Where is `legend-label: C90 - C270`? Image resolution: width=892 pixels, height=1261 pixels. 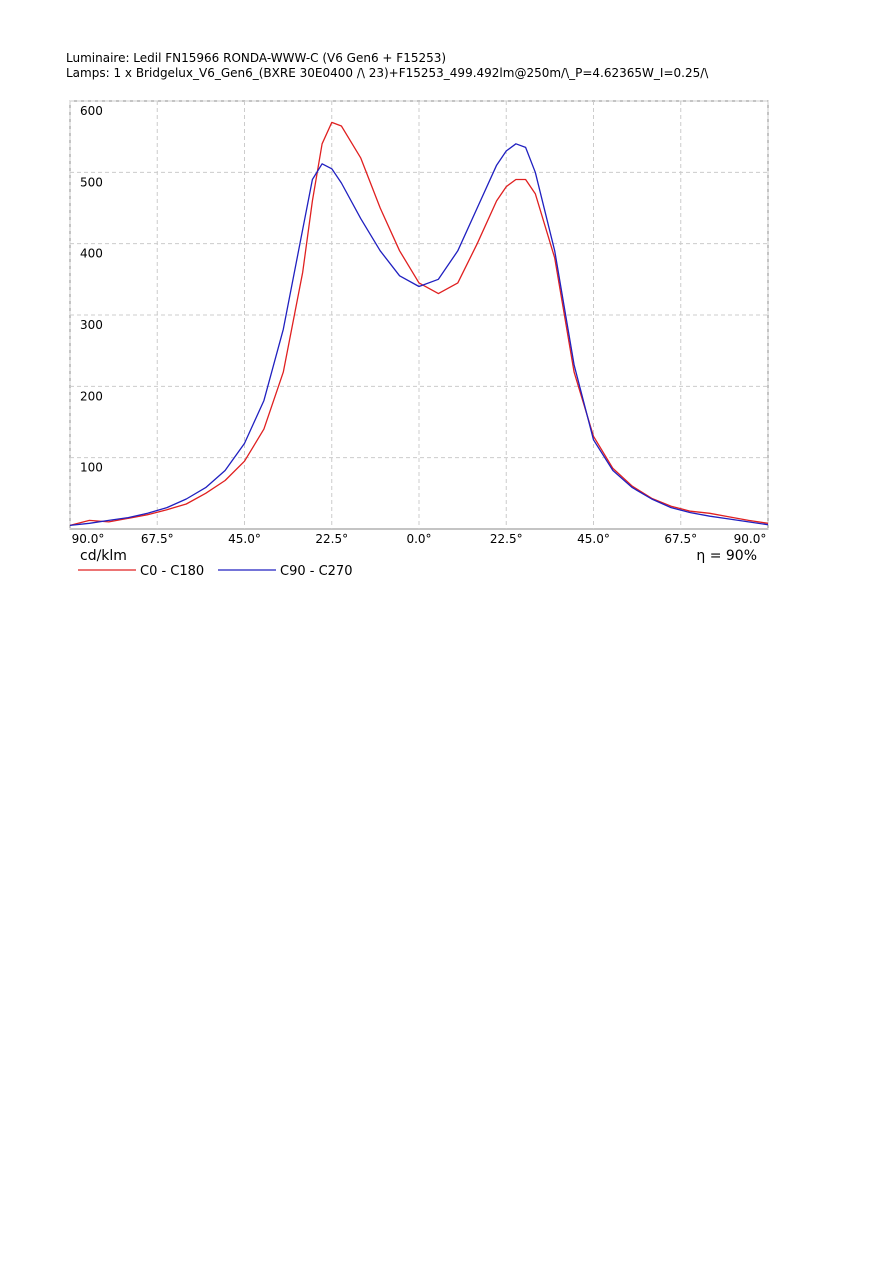 legend-label: C90 - C270 is located at coordinates (316, 571).